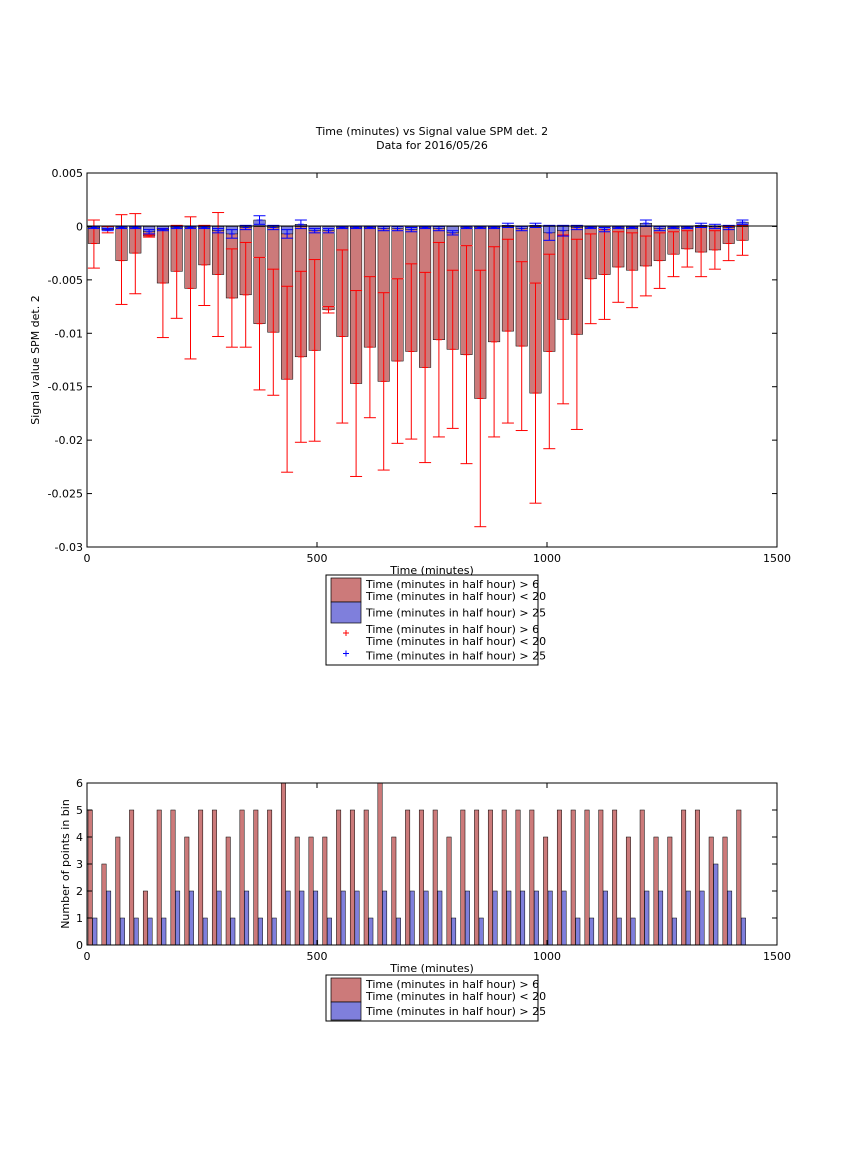 The height and width of the screenshot is (1152, 864). What do you see at coordinates (431, 968) in the screenshot?
I see `x-axis-label: Time (minutes)` at bounding box center [431, 968].